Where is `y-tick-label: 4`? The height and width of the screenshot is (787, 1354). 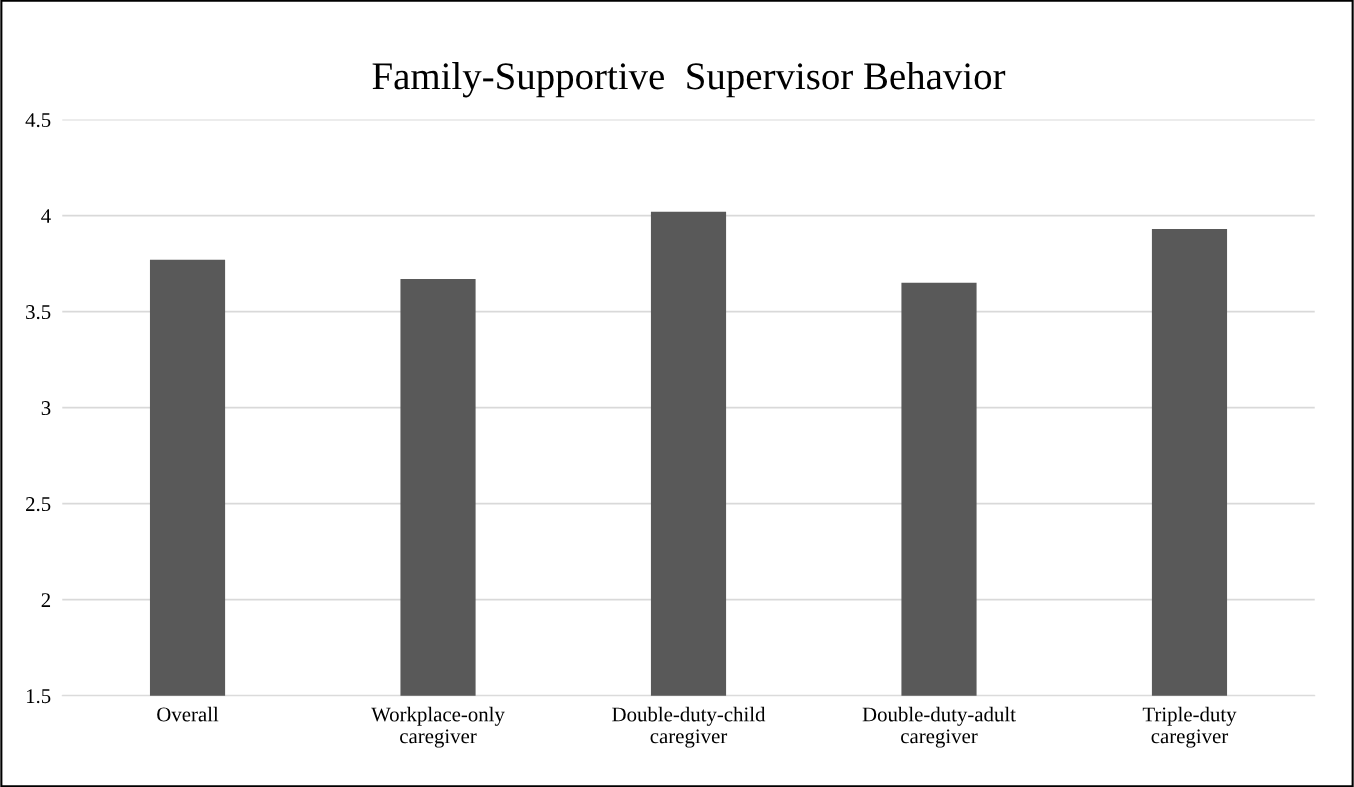
y-tick-label: 4 is located at coordinates (46, 216).